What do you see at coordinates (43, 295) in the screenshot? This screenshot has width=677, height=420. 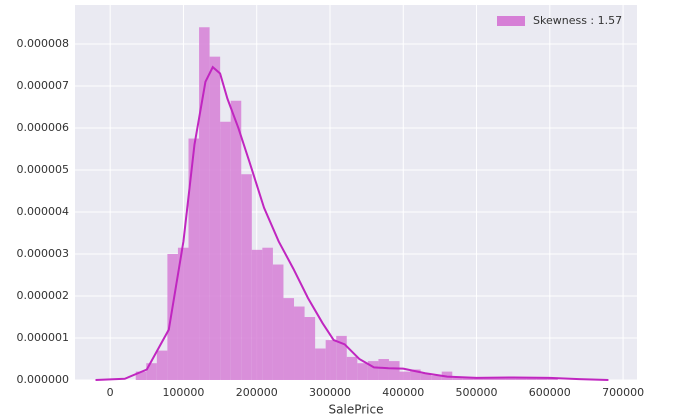 I see `y-tick-label: 0.000002` at bounding box center [43, 295].